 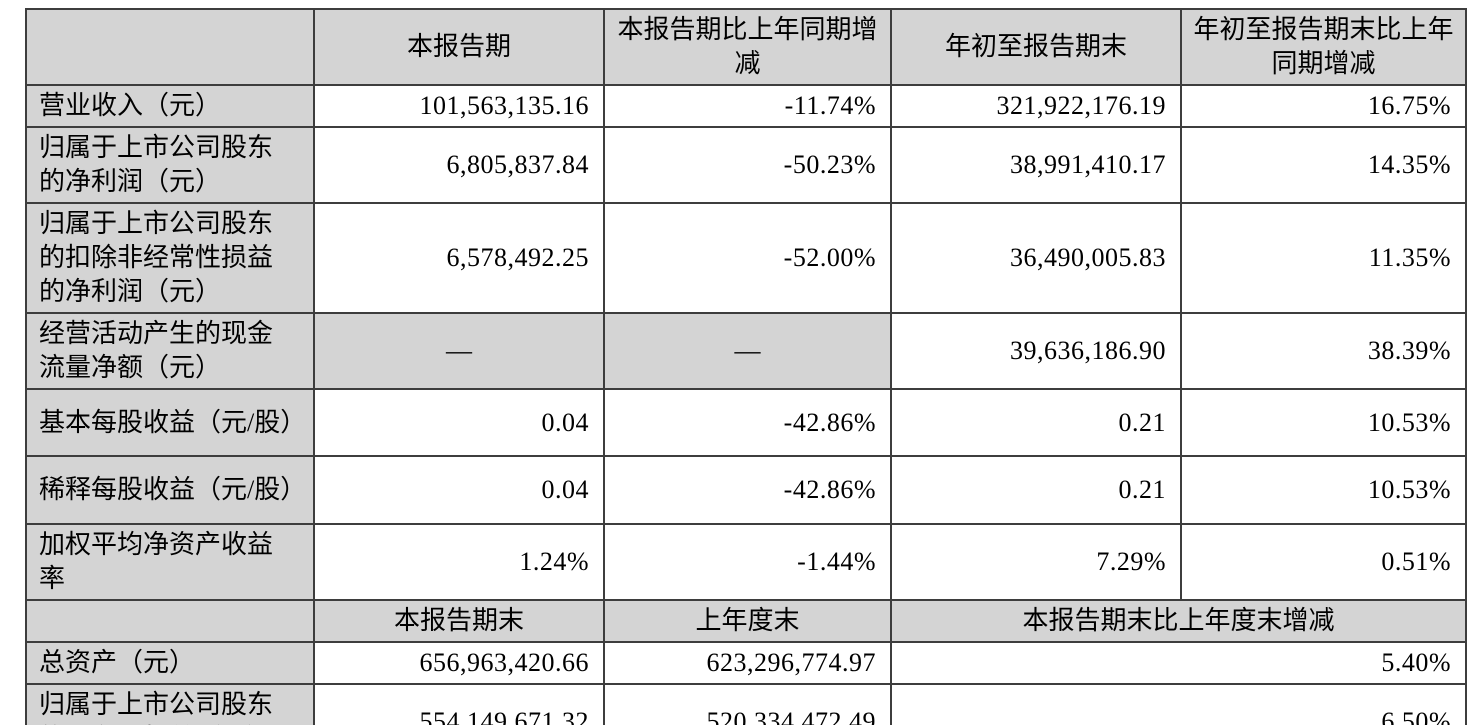 What do you see at coordinates (1323, 47) in the screenshot?
I see `col-header-ytd-yoy-change: 年初至报告期末比上年同期增减` at bounding box center [1323, 47].